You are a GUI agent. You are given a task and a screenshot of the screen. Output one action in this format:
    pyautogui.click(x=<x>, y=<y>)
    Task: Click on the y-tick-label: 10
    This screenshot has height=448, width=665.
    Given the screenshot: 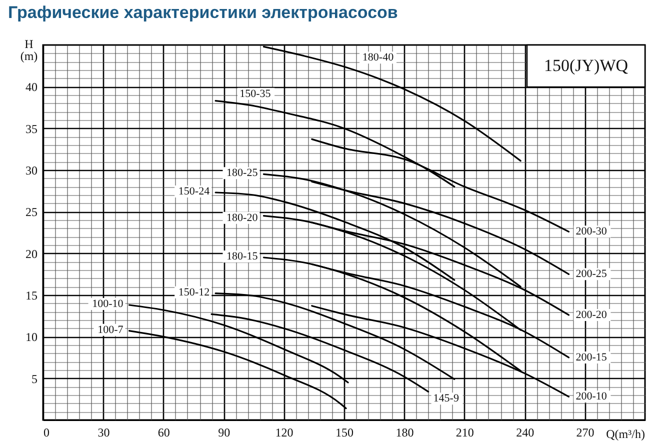 What is the action you would take?
    pyautogui.click(x=32, y=337)
    